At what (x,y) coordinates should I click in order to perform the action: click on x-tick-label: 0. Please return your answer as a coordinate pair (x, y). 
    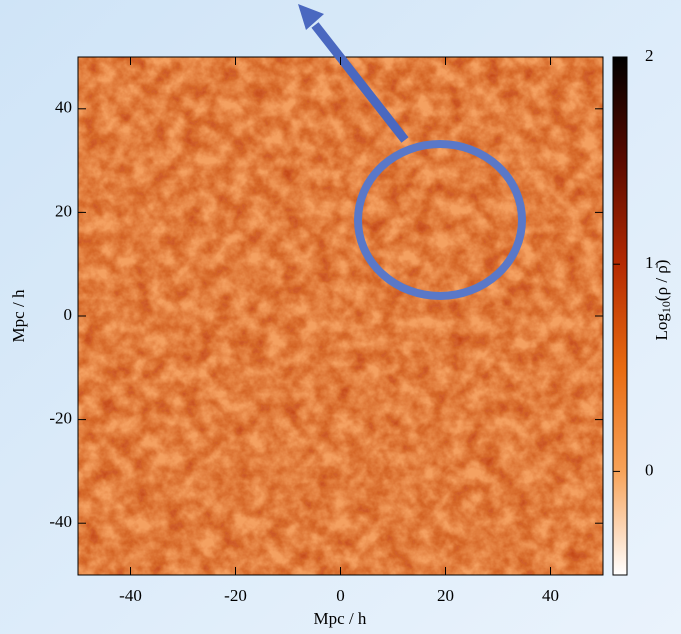
    Looking at the image, I should click on (340, 595).